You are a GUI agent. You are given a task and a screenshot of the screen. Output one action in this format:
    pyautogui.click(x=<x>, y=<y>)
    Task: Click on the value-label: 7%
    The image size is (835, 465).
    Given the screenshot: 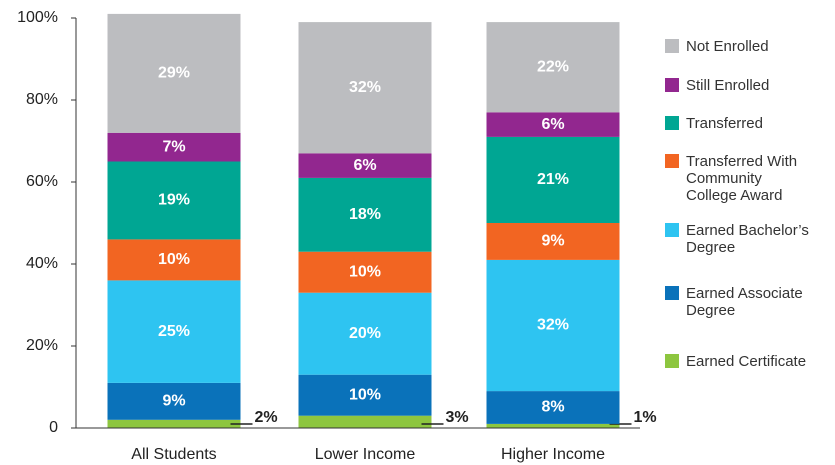 What is the action you would take?
    pyautogui.click(x=173, y=146)
    